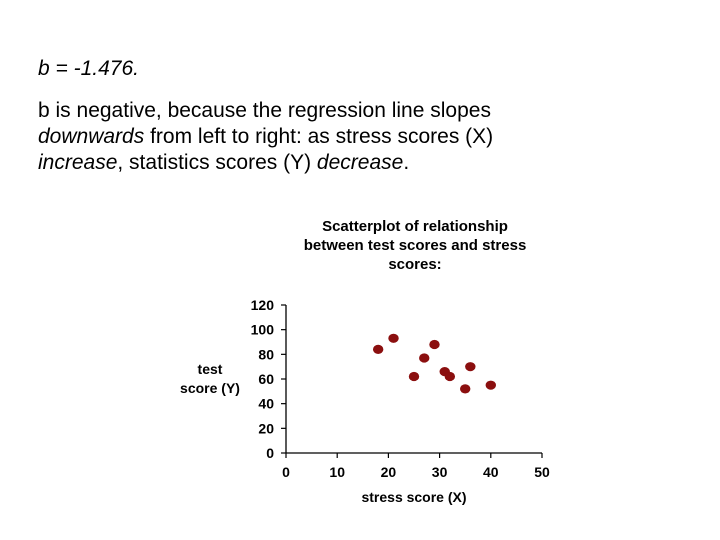 This screenshot has width=720, height=540. What do you see at coordinates (270, 453) in the screenshot?
I see `y-tick-label: 0` at bounding box center [270, 453].